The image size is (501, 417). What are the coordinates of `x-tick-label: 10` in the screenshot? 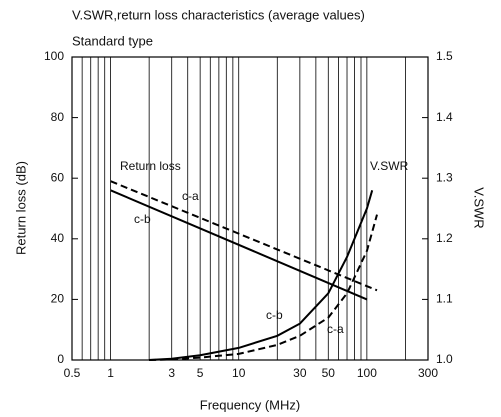 It's located at (239, 373).